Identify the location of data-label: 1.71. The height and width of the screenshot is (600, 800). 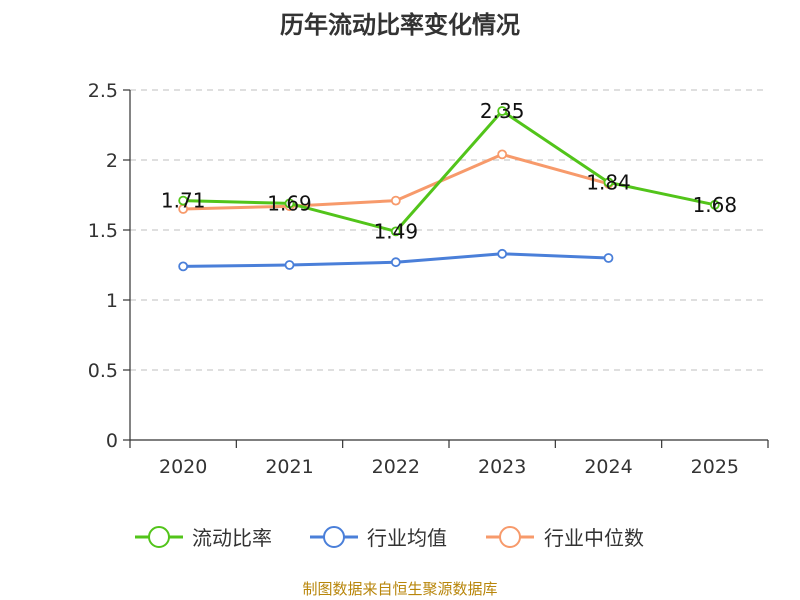
(183, 201).